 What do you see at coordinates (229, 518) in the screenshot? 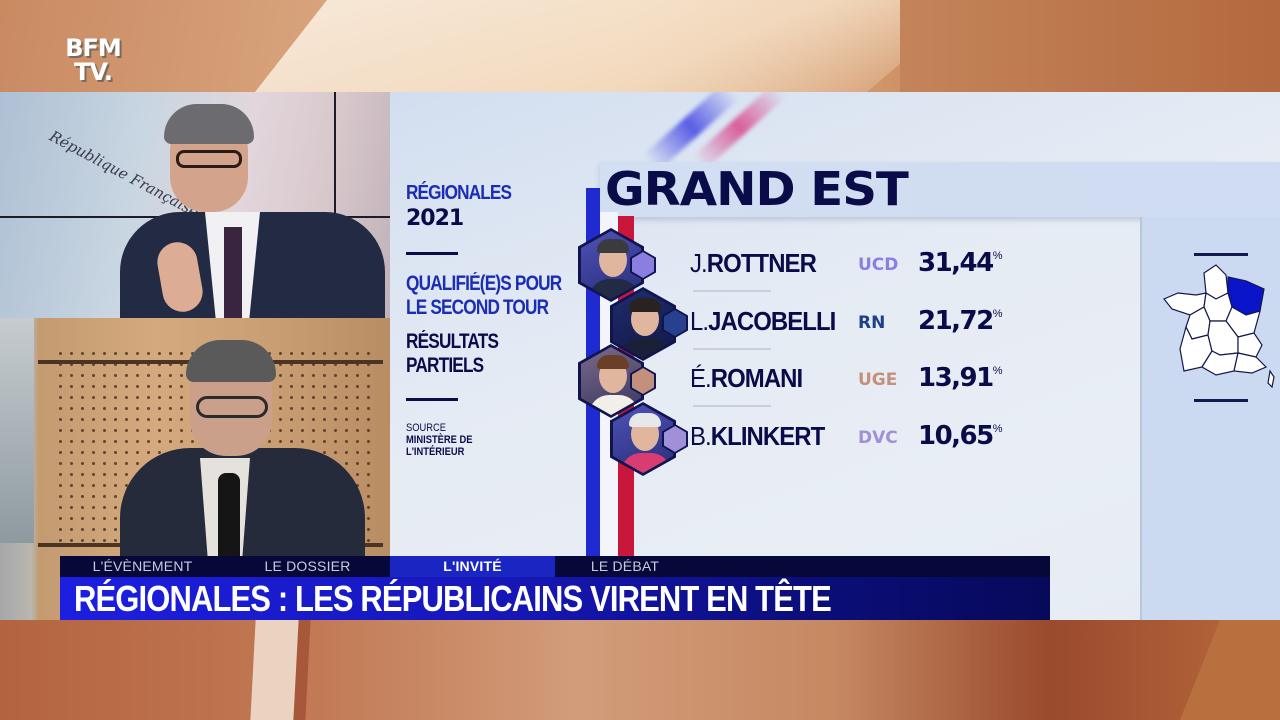
I see `microphone` at bounding box center [229, 518].